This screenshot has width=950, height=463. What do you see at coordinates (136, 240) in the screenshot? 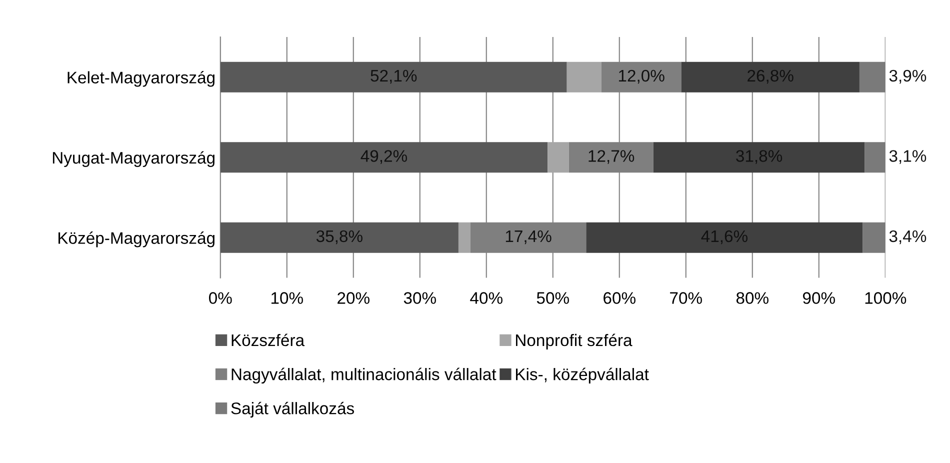
I see `y-tick-label: Közép-Magyarország` at bounding box center [136, 240].